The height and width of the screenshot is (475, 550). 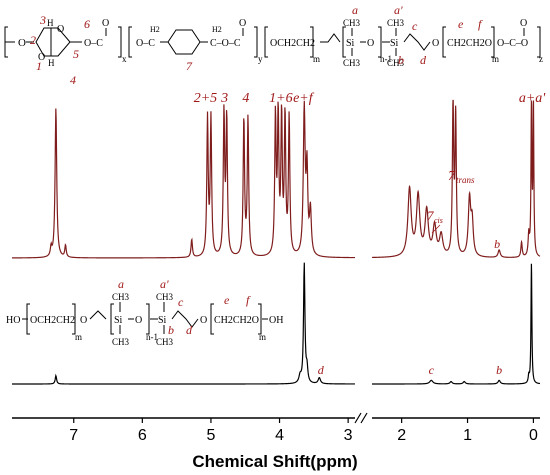 I want to click on struct-label-e: e, so click(x=461, y=24).